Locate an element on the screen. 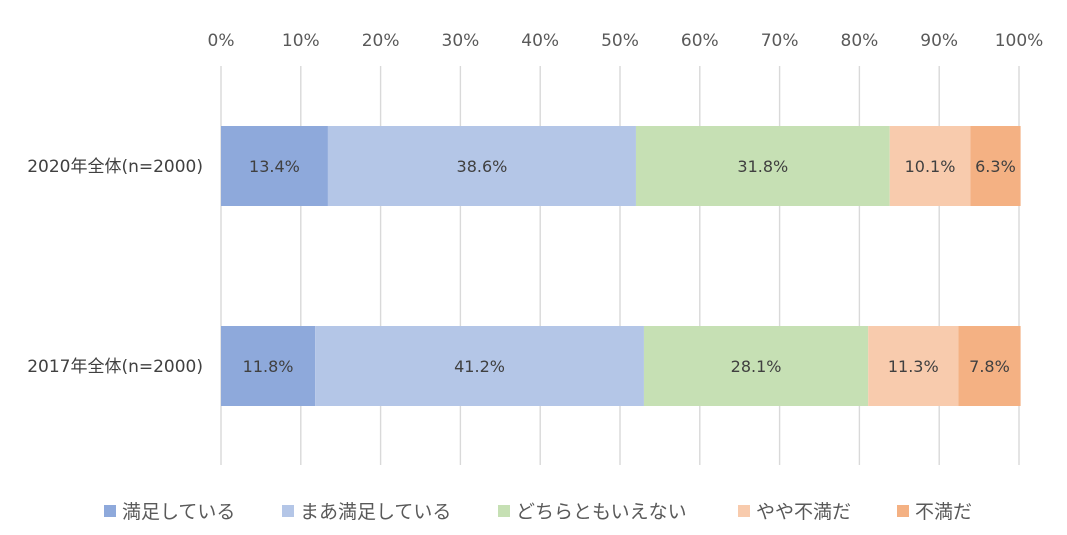 This screenshot has height=535, width=1067. x-tick-label: 100% is located at coordinates (1019, 41).